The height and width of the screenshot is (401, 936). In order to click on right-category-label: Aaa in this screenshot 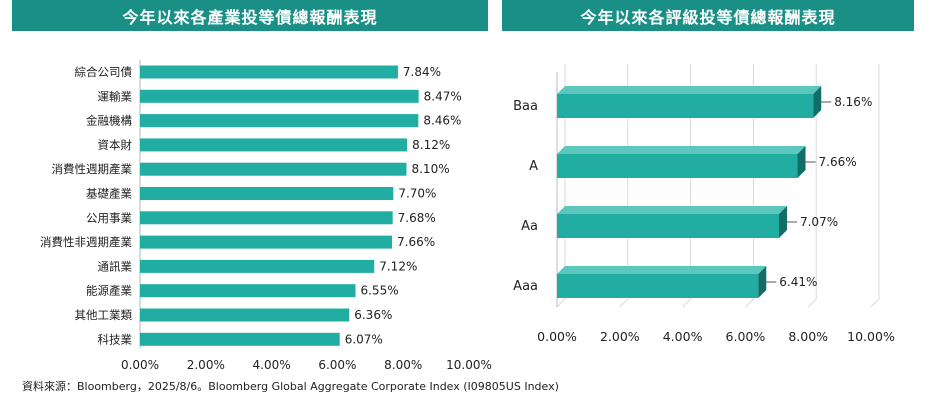, I will do `click(525, 286)`.